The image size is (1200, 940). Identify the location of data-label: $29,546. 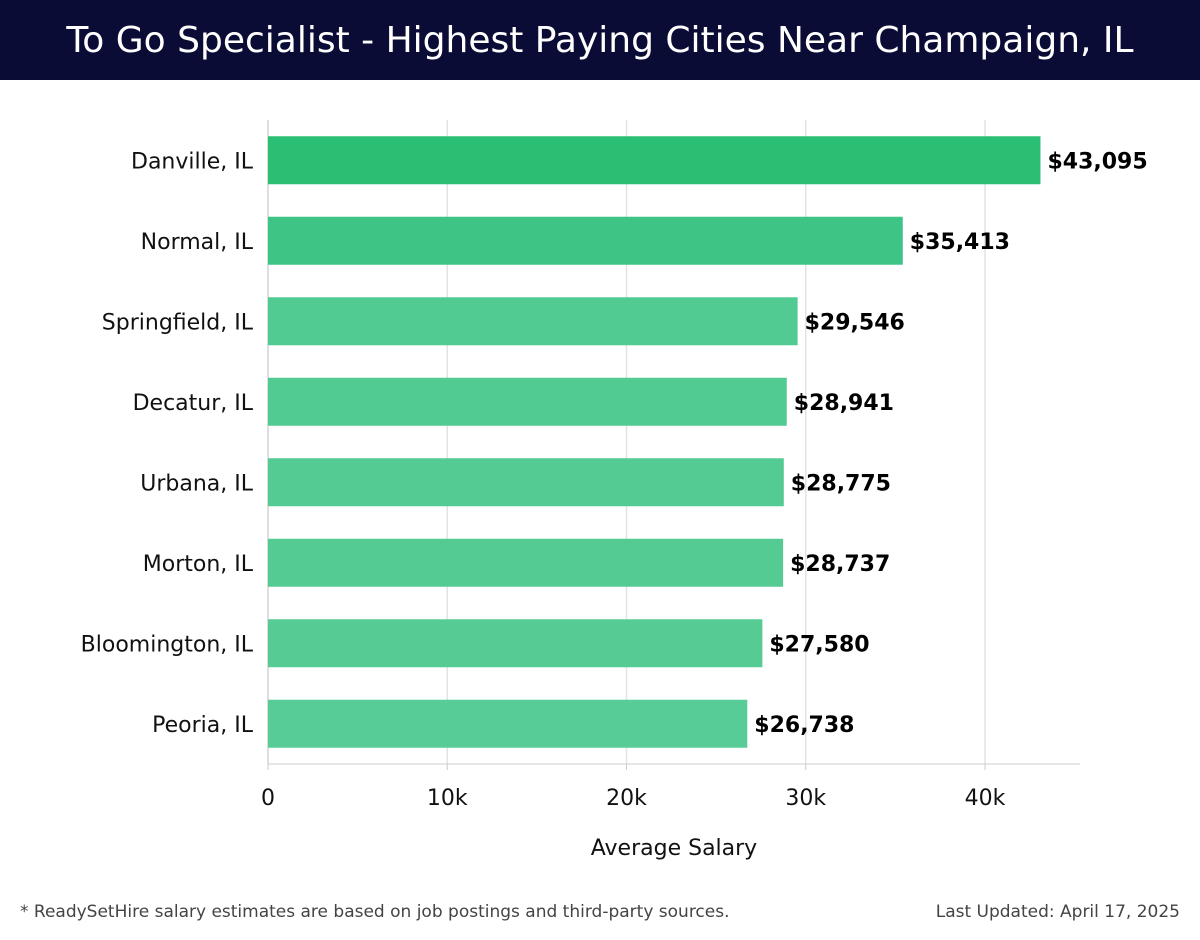
(855, 322).